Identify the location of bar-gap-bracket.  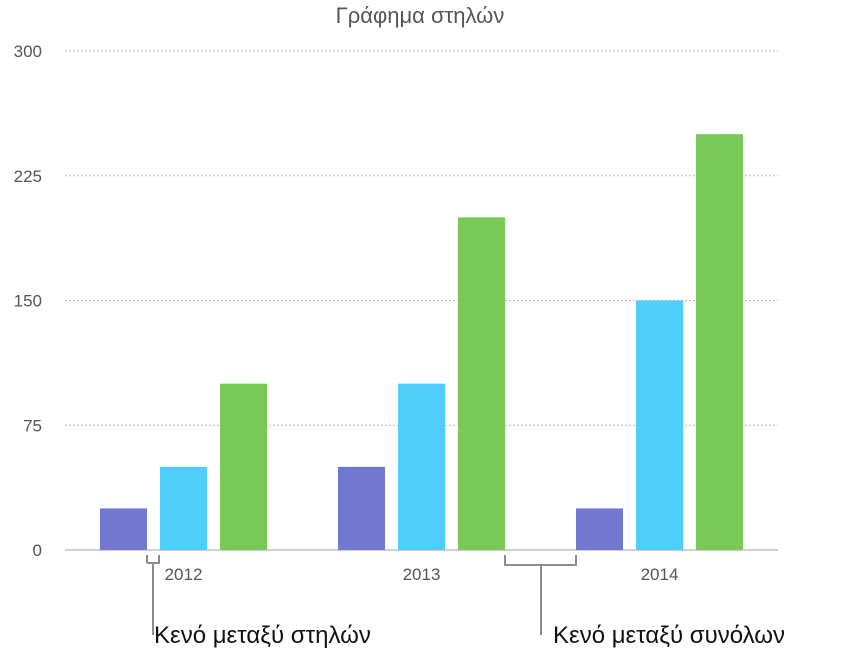
(153, 595).